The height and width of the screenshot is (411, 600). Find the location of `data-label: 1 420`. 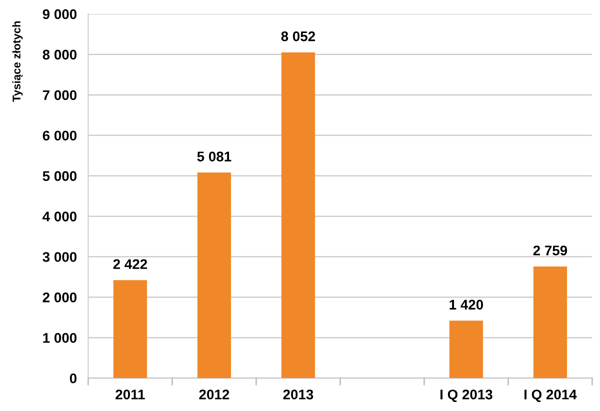

data-label: 1 420 is located at coordinates (467, 305).